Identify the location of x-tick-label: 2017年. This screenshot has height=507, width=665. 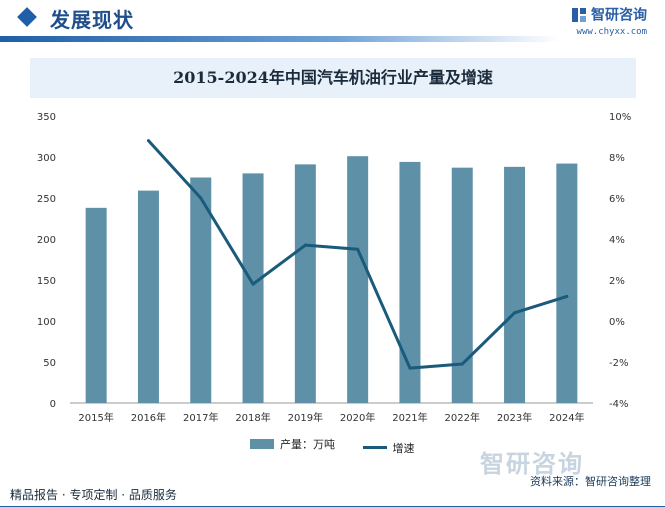
(200, 417).